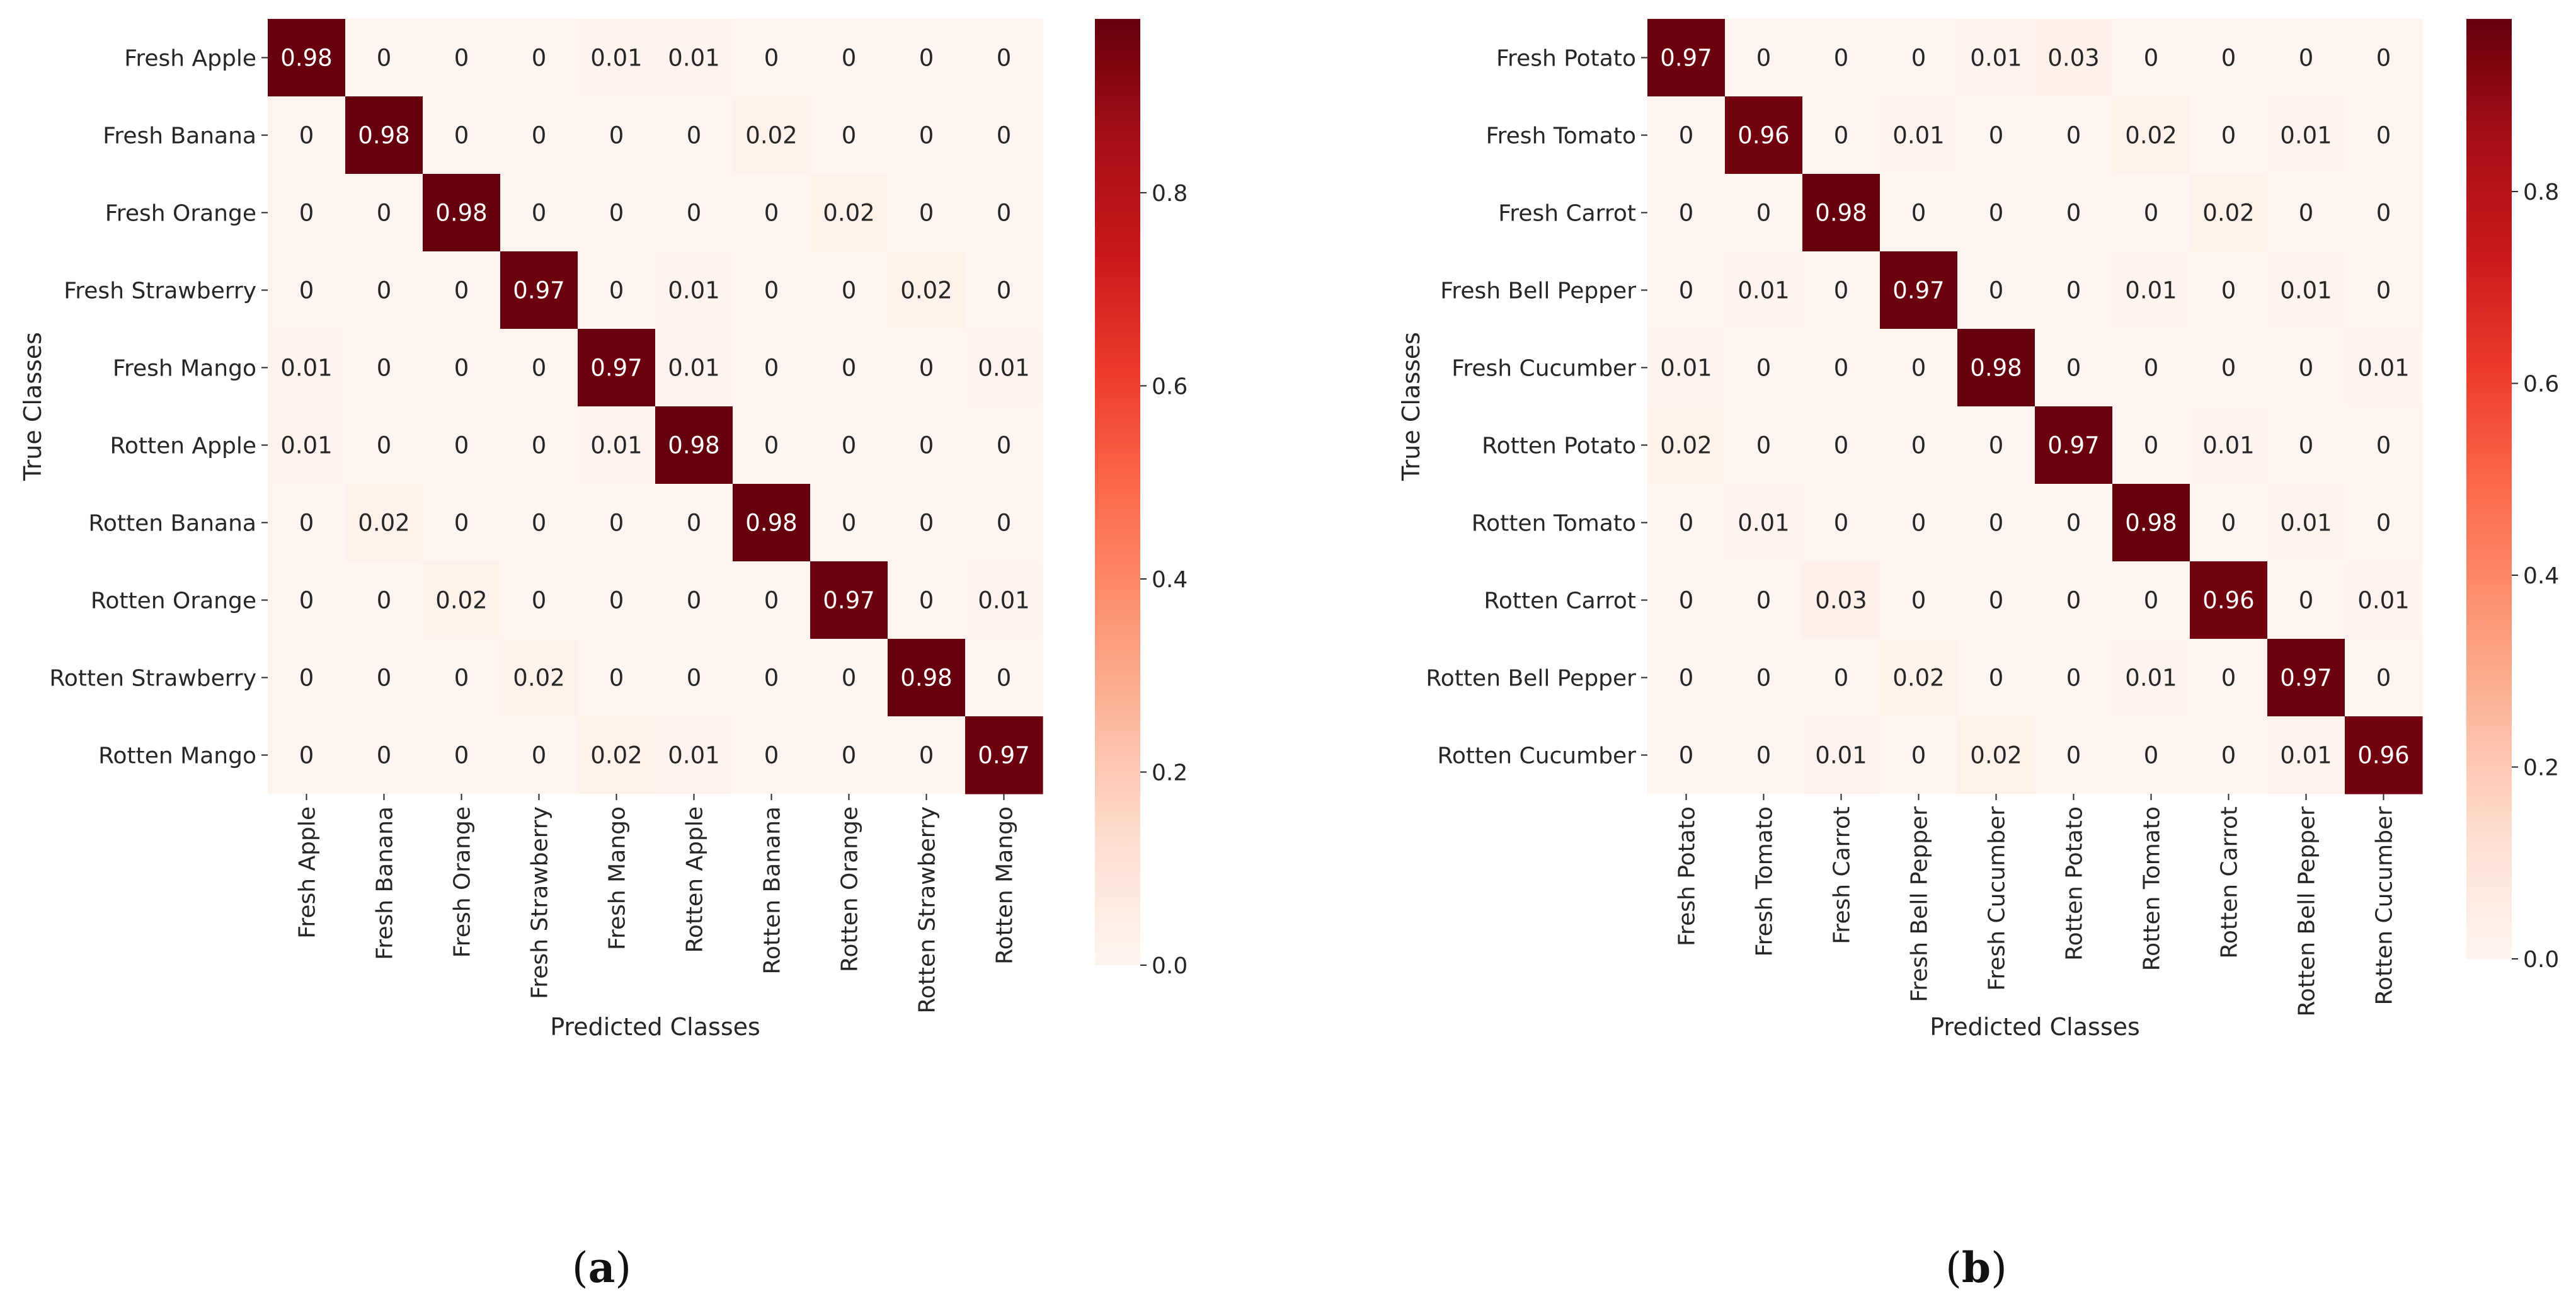 The height and width of the screenshot is (1306, 2576). Describe the element at coordinates (308, 873) in the screenshot. I see `x-tick-label: Fresh Apple` at that location.